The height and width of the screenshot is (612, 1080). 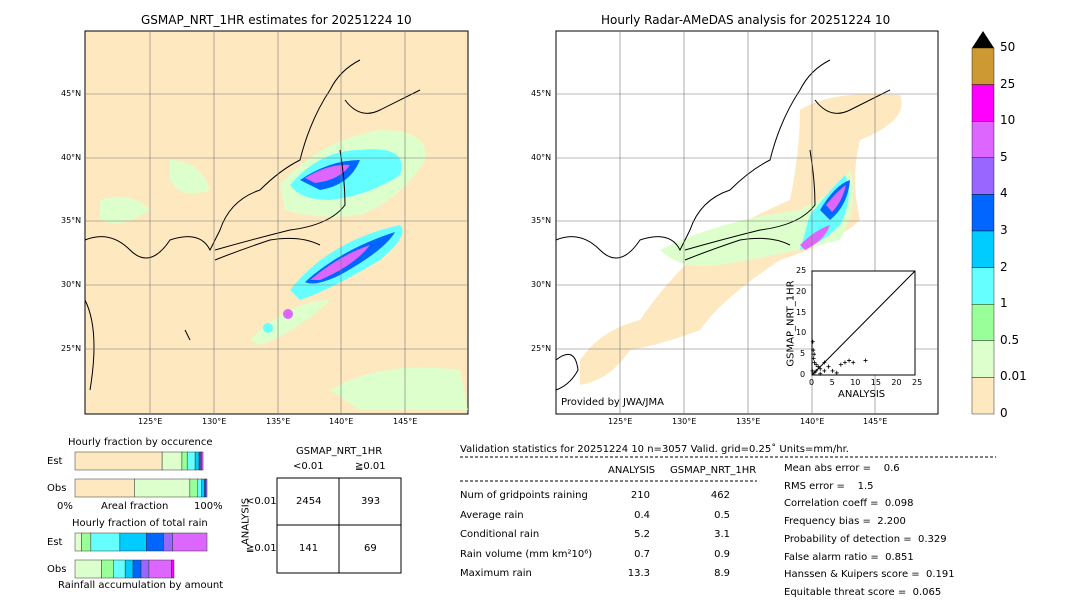 What do you see at coordinates (339, 451) in the screenshot?
I see `contingency-title: GSMAP_NRT_1HR` at bounding box center [339, 451].